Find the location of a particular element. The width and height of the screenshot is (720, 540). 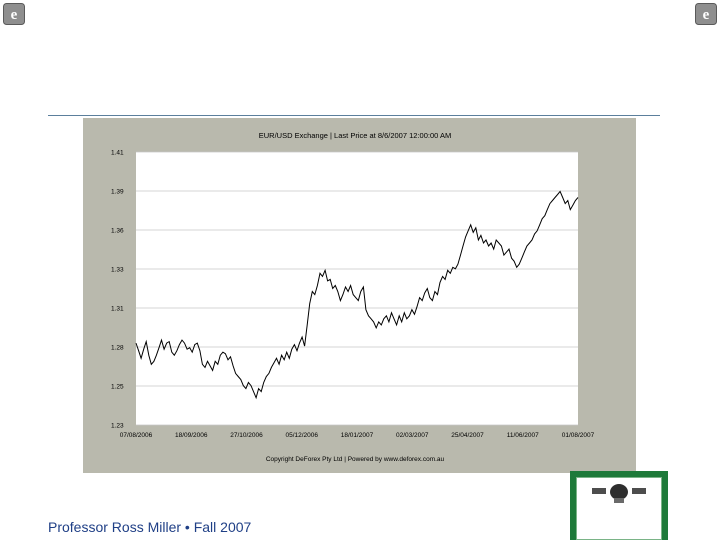

y-tick-label: 1.25 is located at coordinates (117, 387).